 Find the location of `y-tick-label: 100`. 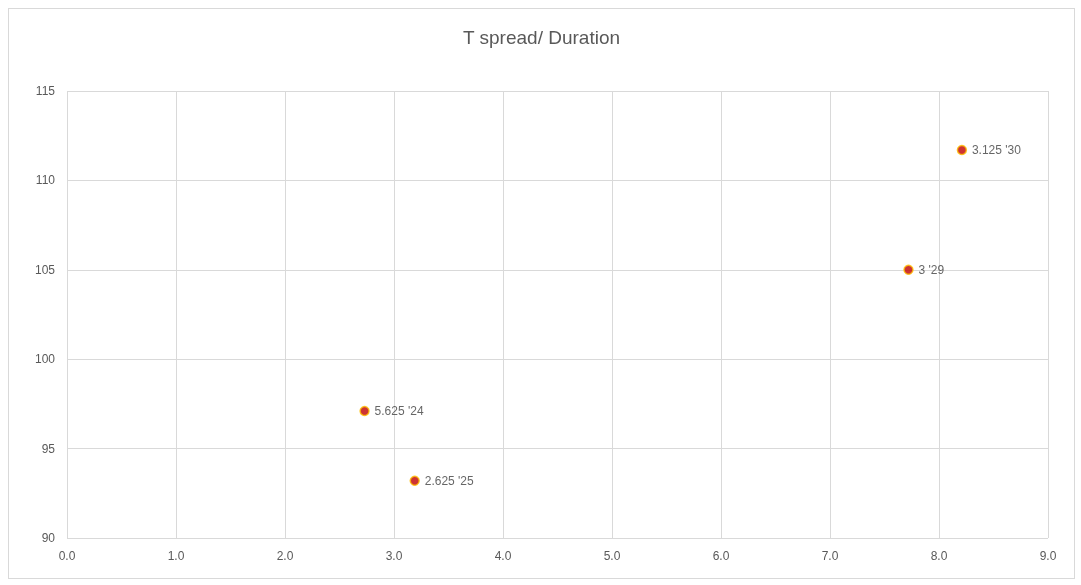

y-tick-label: 100 is located at coordinates (45, 359).